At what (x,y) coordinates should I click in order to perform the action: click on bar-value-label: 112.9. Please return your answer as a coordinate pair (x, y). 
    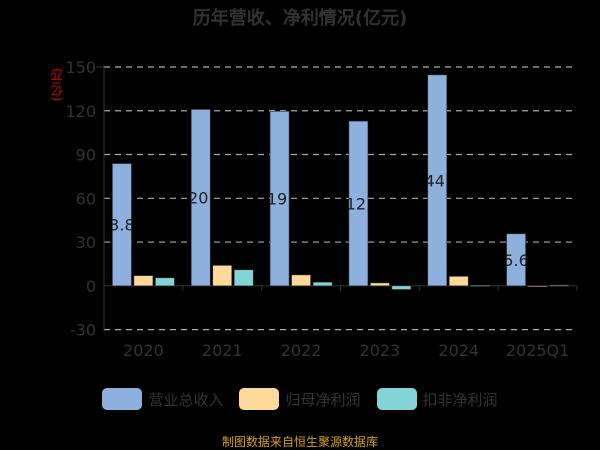
    Looking at the image, I should click on (359, 203).